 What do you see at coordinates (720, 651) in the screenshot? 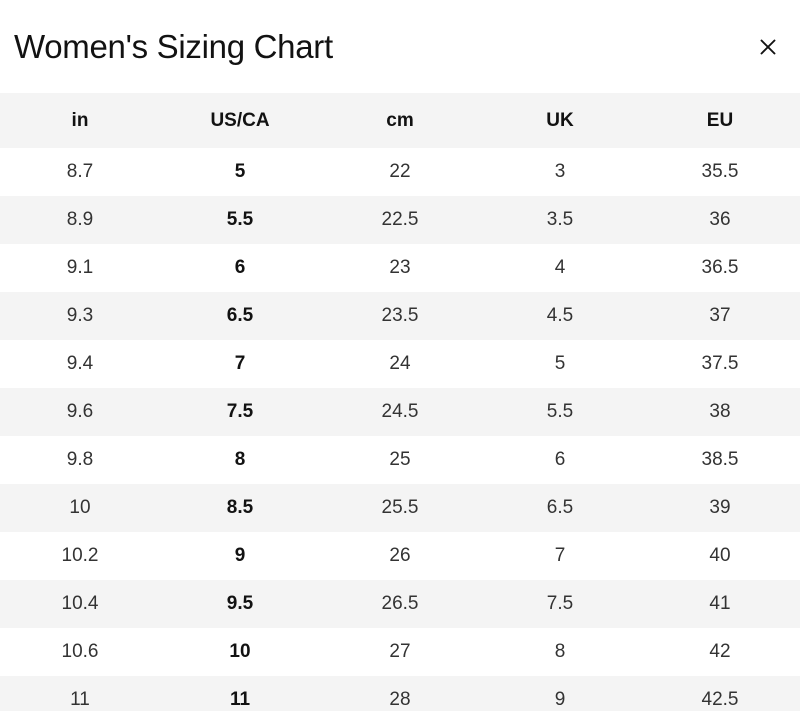
I see `table-cell: 42` at bounding box center [720, 651].